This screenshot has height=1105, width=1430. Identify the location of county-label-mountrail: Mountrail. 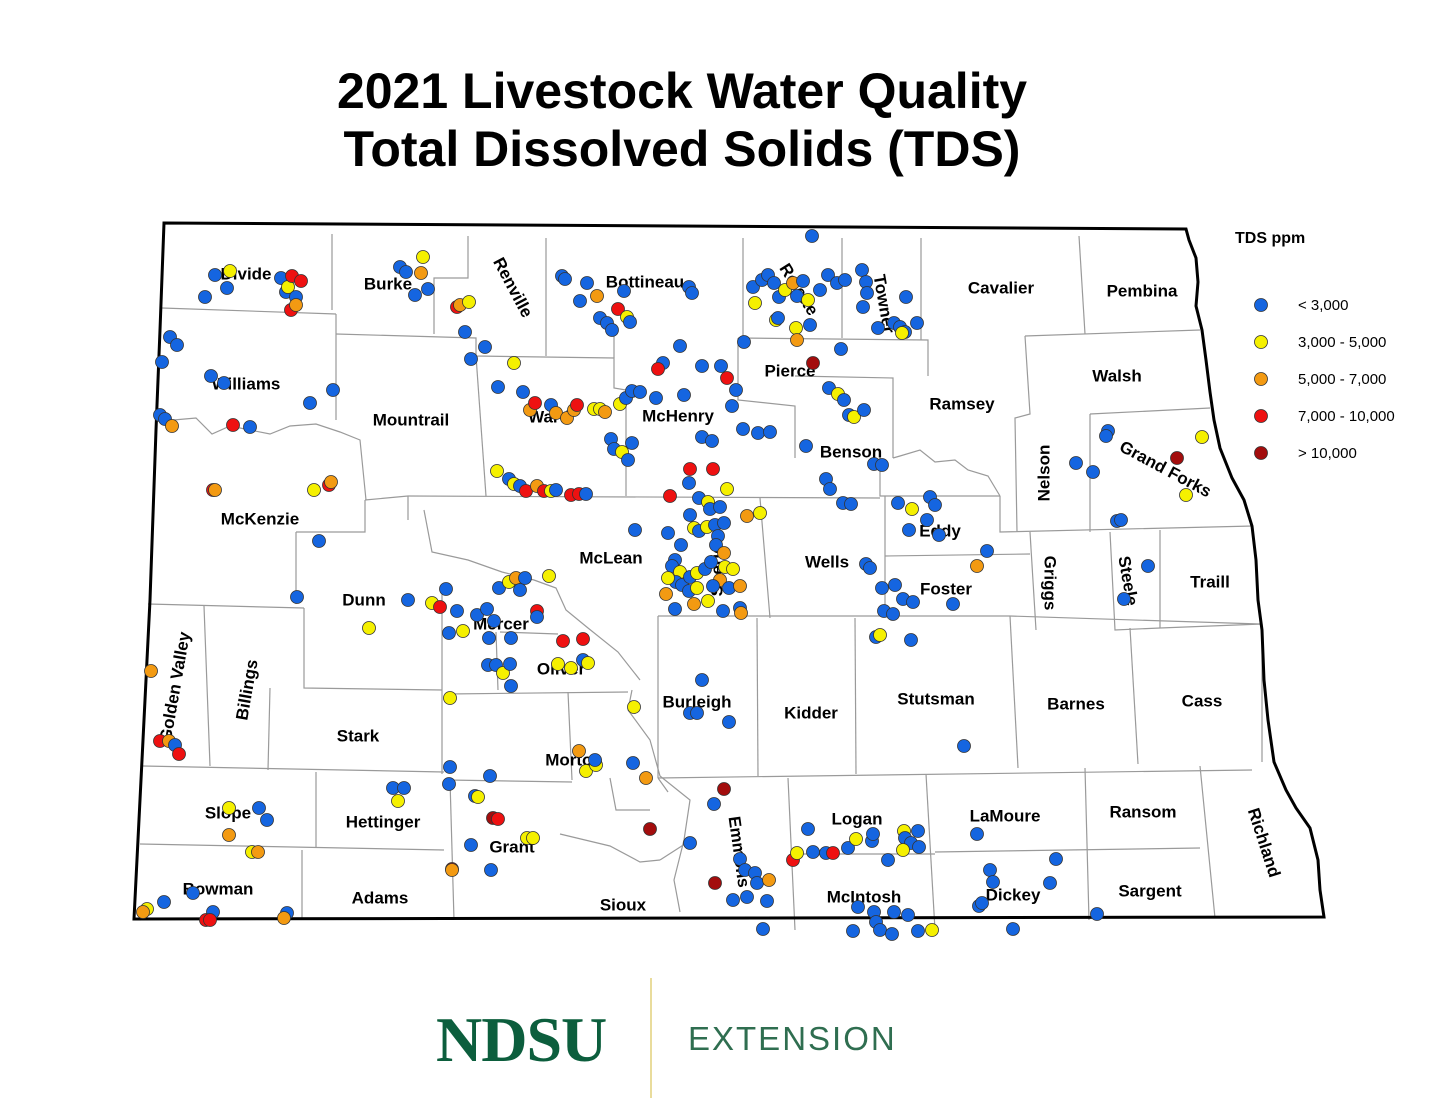
(411, 419).